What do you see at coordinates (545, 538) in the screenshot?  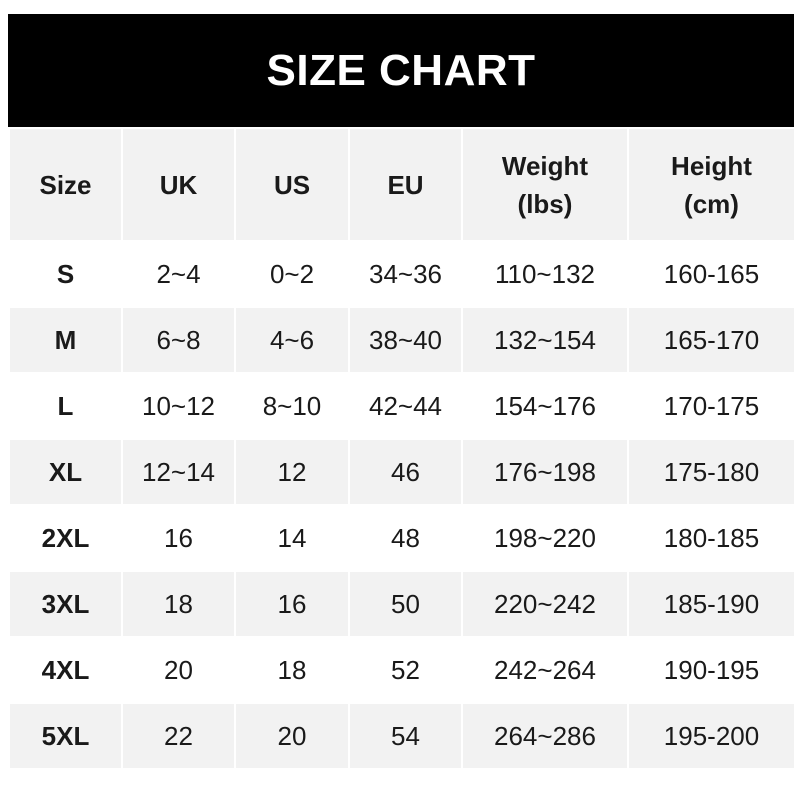 I see `cell-weight: 198~220` at bounding box center [545, 538].